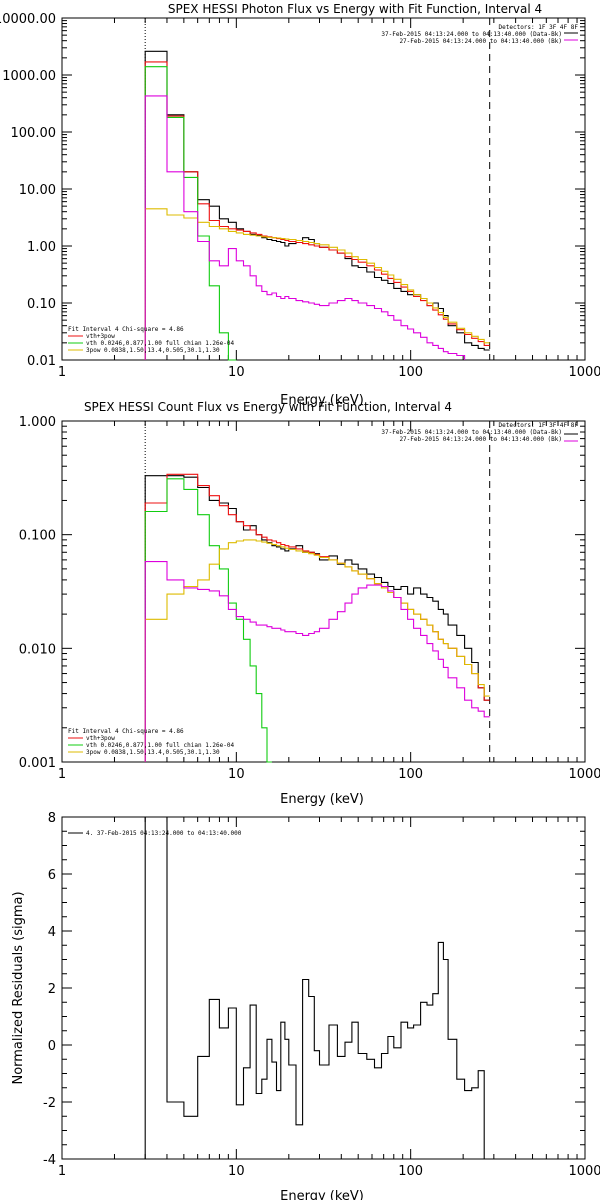 This screenshot has height=1200, width=600. What do you see at coordinates (100, 738) in the screenshot?
I see `count-fit-legend-entry-total: vth+3pow` at bounding box center [100, 738].